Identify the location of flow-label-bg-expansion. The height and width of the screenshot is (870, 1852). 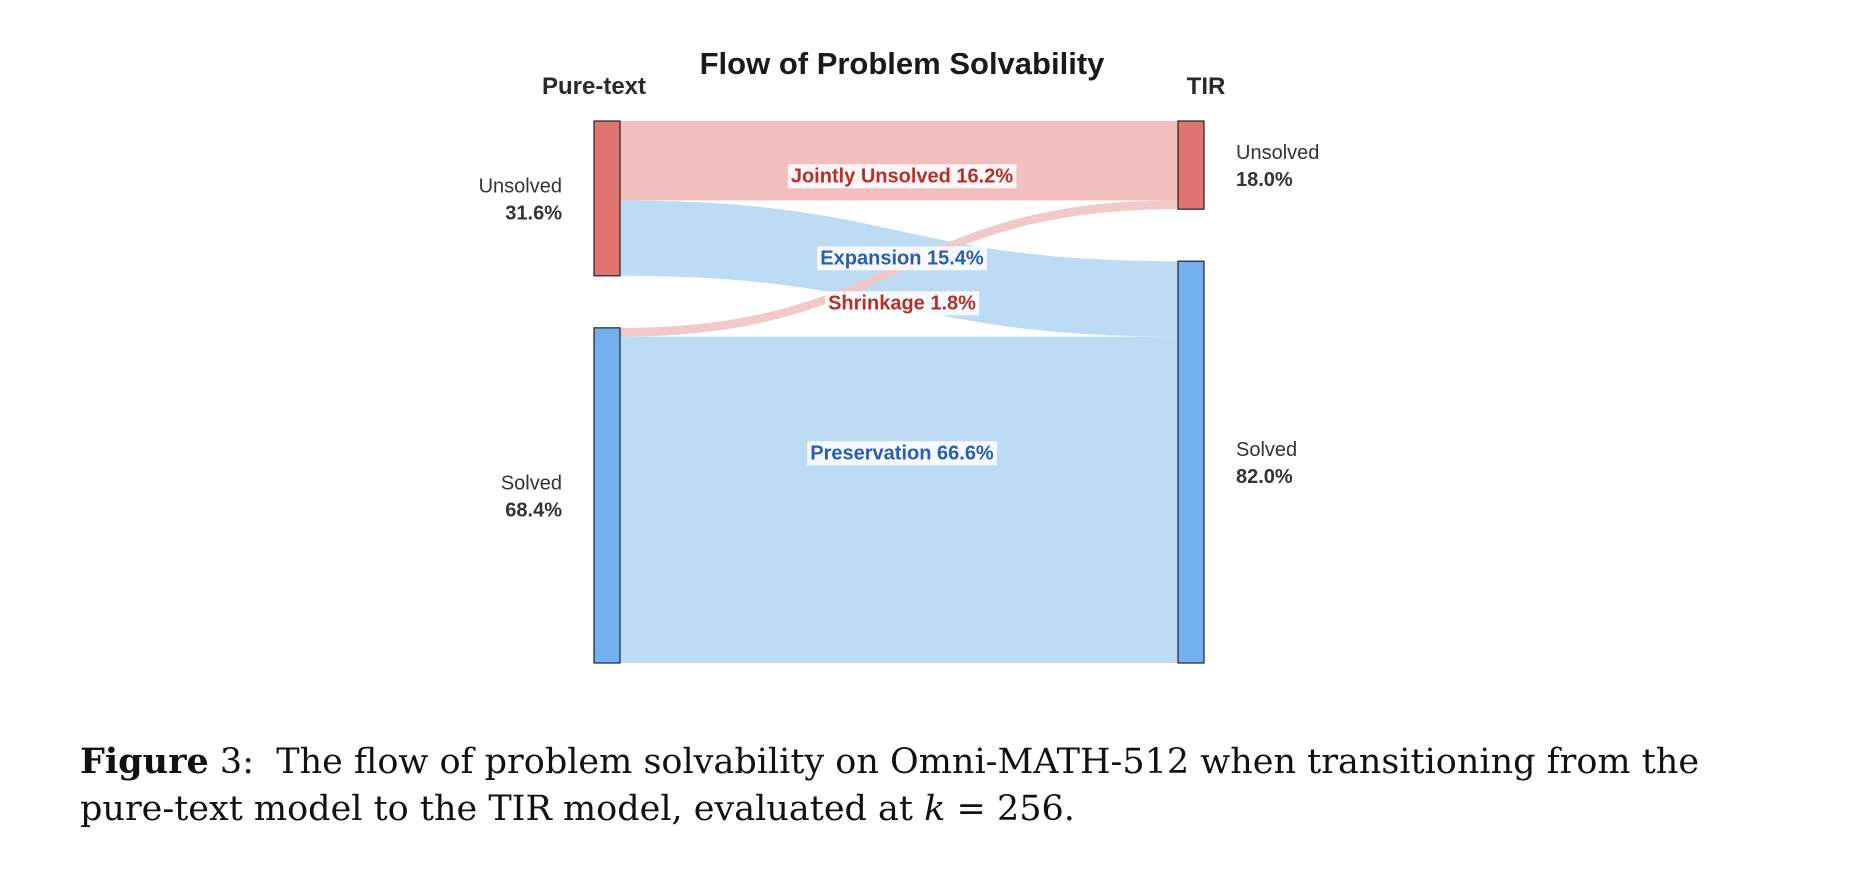
(902, 258).